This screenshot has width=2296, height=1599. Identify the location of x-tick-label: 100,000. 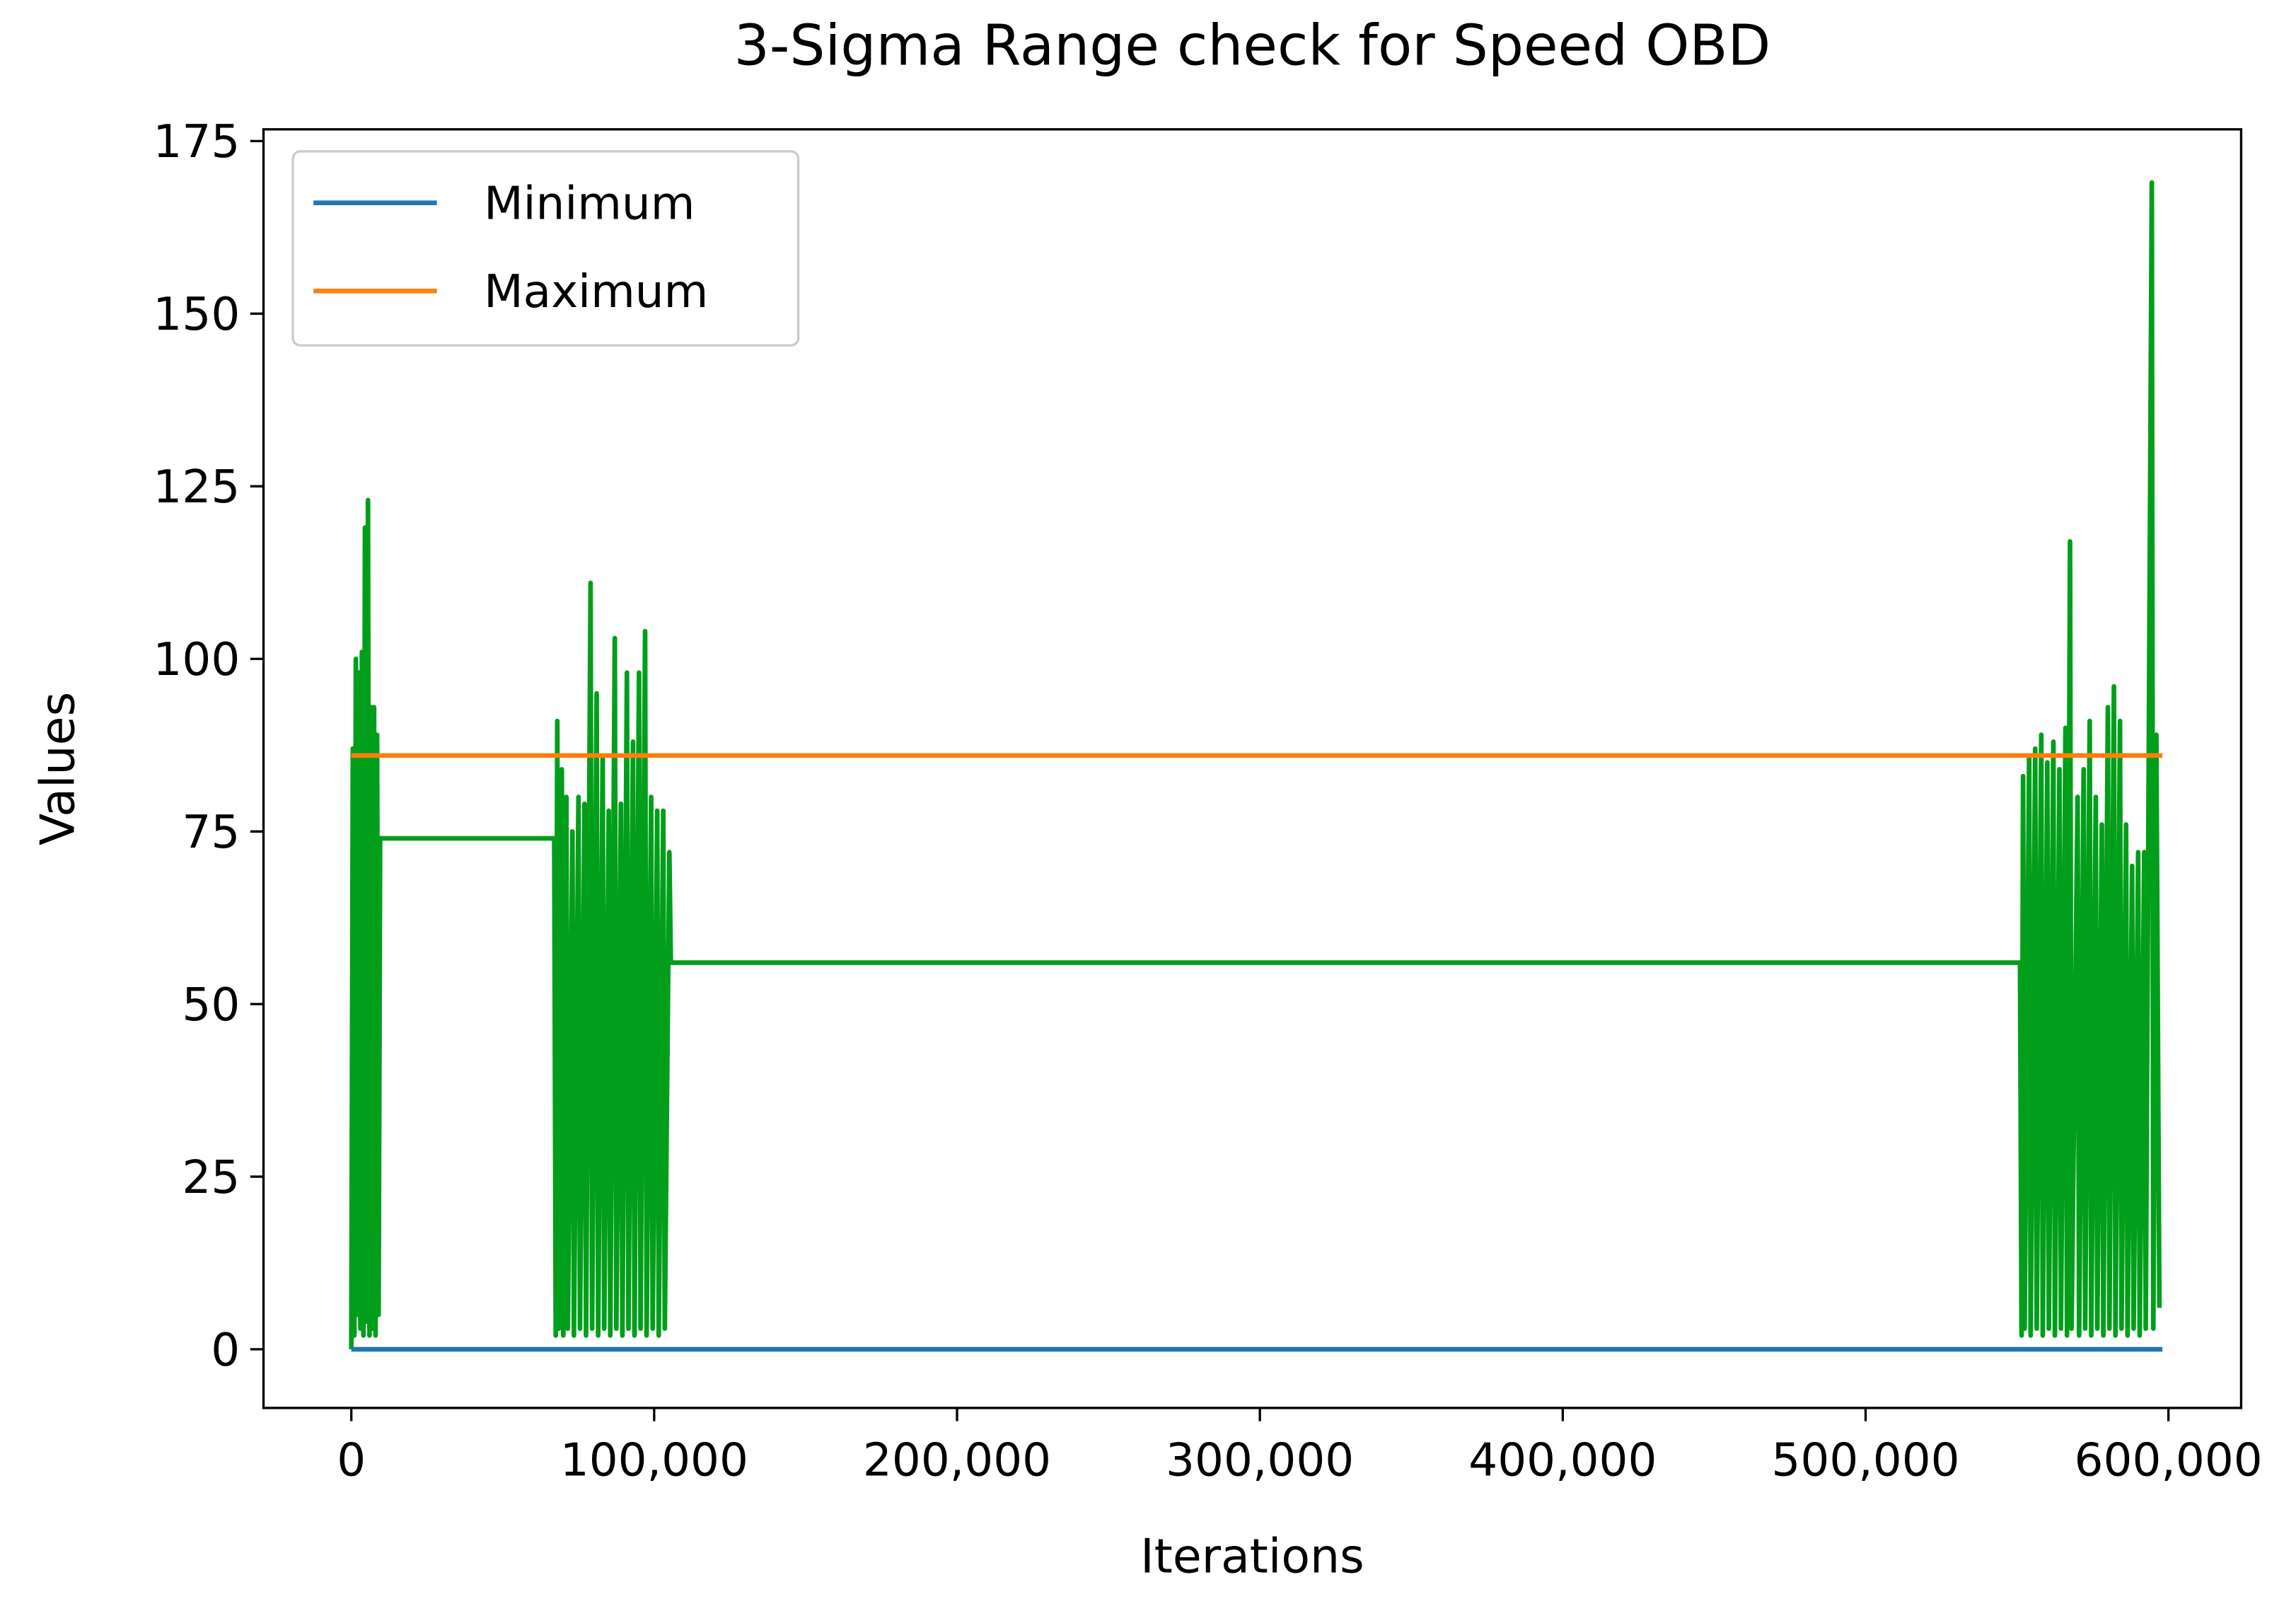
(654, 1460).